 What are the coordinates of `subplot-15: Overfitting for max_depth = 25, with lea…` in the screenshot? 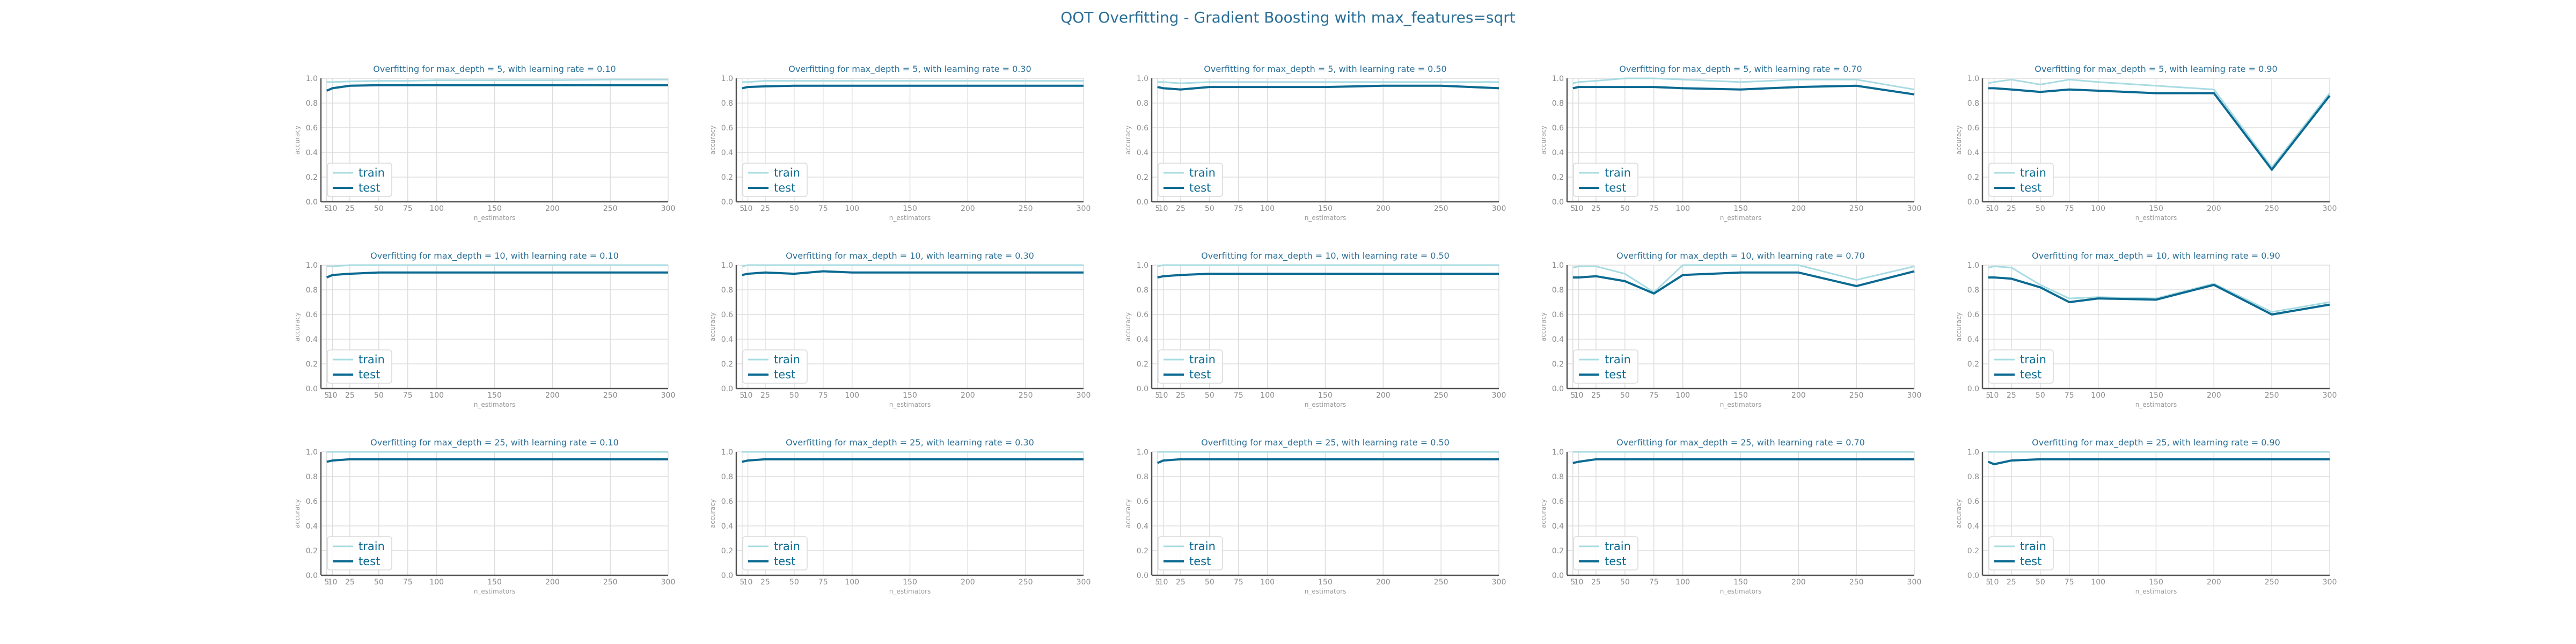 It's located at (2146, 516).